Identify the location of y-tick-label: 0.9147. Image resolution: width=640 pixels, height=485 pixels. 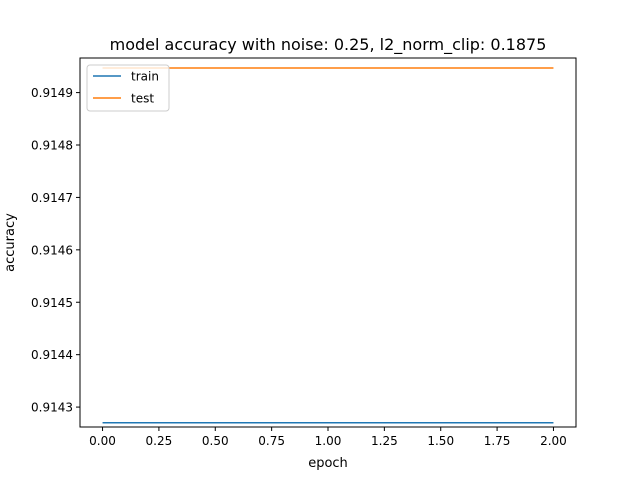
(52, 198).